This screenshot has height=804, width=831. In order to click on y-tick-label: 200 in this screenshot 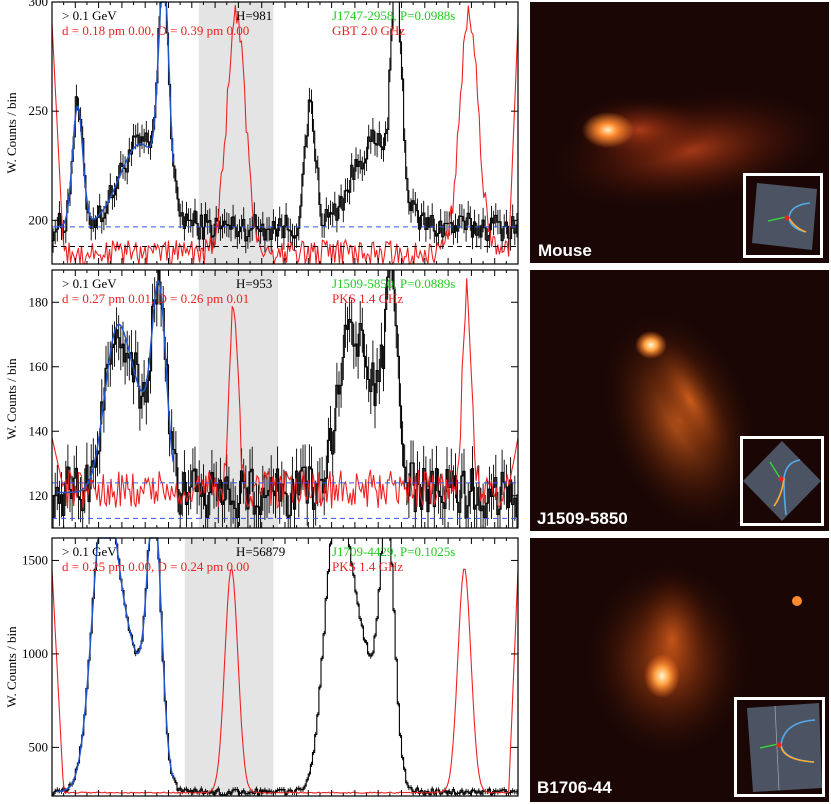, I will do `click(39, 219)`.